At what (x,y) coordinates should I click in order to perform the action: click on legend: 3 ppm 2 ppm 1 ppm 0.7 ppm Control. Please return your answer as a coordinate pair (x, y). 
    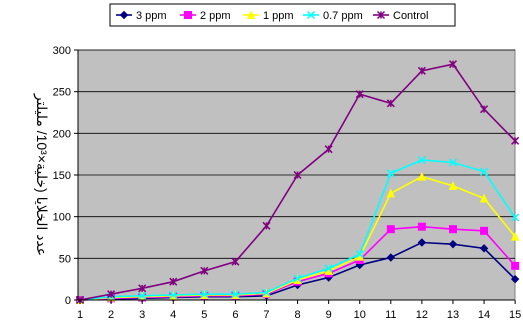
    Looking at the image, I should click on (282, 15).